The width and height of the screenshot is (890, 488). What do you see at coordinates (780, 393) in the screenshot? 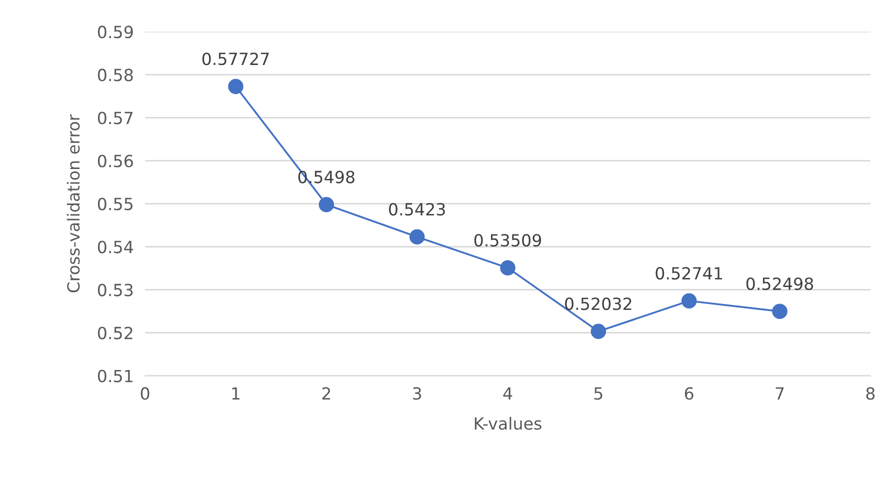
I see `x-tick-label: 7` at bounding box center [780, 393].